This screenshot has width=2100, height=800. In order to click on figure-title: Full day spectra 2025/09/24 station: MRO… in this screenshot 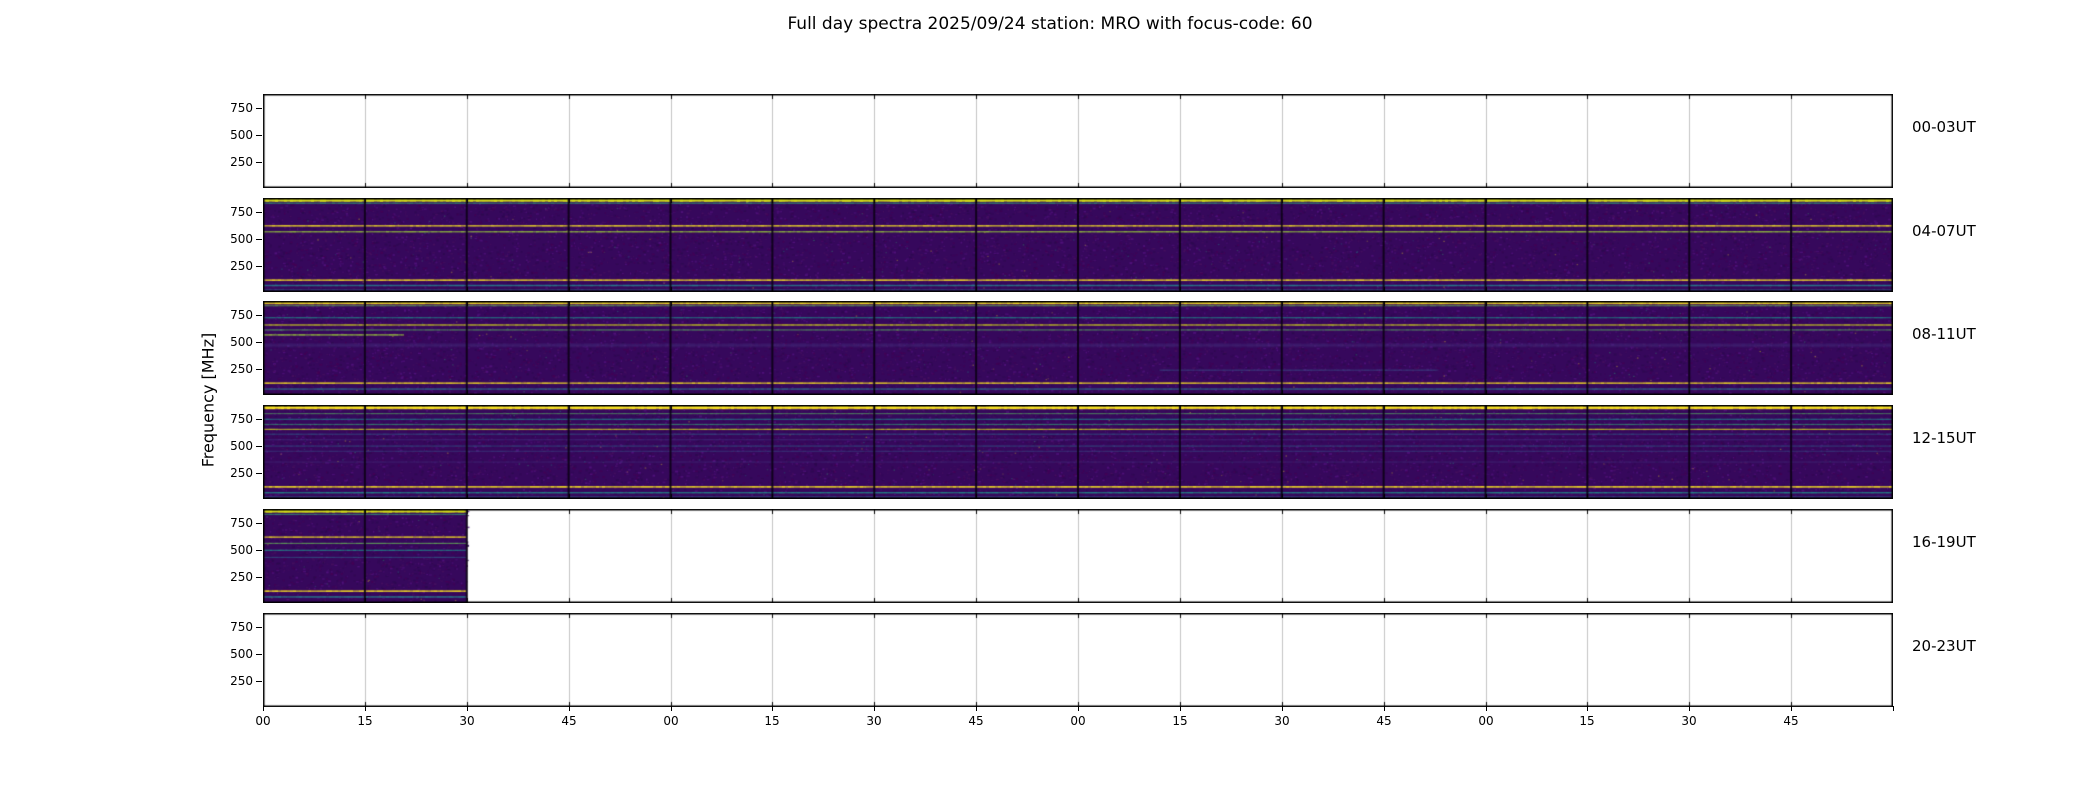, I will do `click(1050, 24)`.